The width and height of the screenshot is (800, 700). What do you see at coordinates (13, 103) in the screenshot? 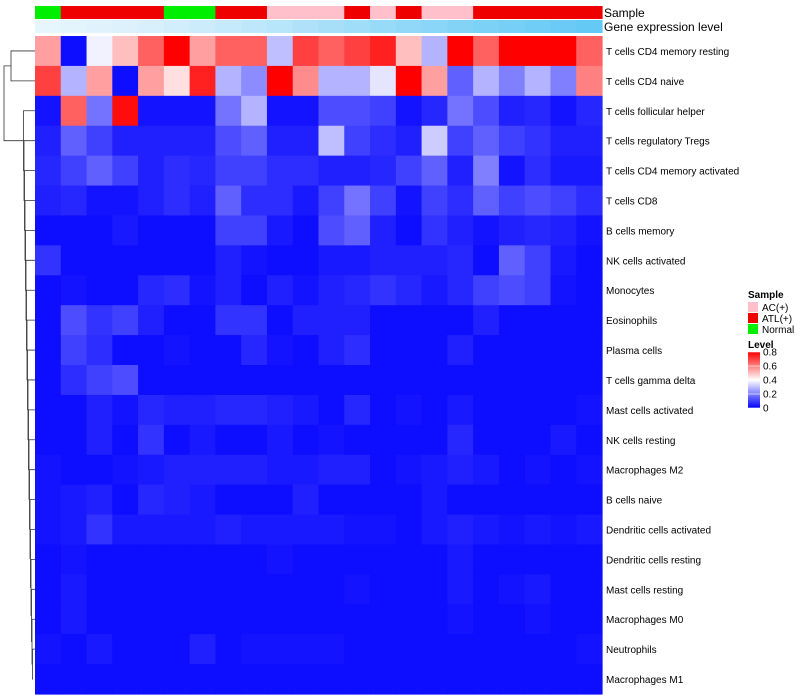
I see `dendrogram-branch` at bounding box center [13, 103].